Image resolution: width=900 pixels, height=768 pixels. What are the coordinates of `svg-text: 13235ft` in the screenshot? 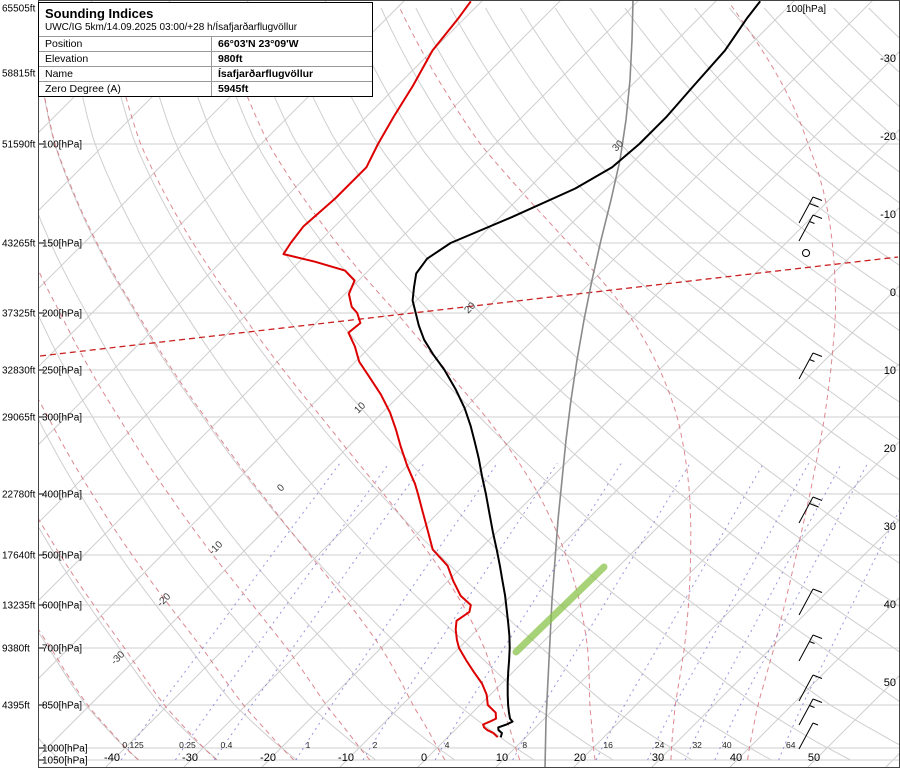 It's located at (19, 606).